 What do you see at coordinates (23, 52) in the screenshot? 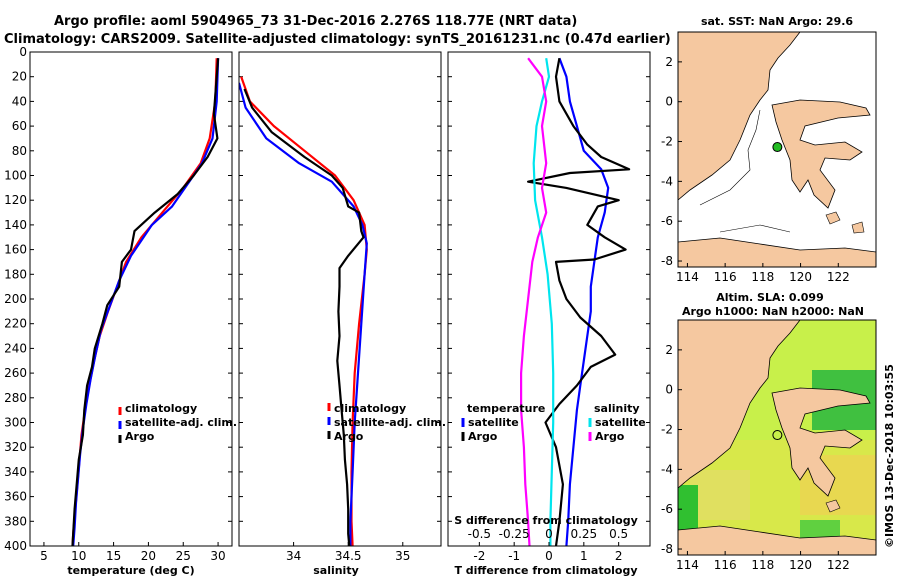
I see `depth-tick-label: 0` at bounding box center [23, 52].